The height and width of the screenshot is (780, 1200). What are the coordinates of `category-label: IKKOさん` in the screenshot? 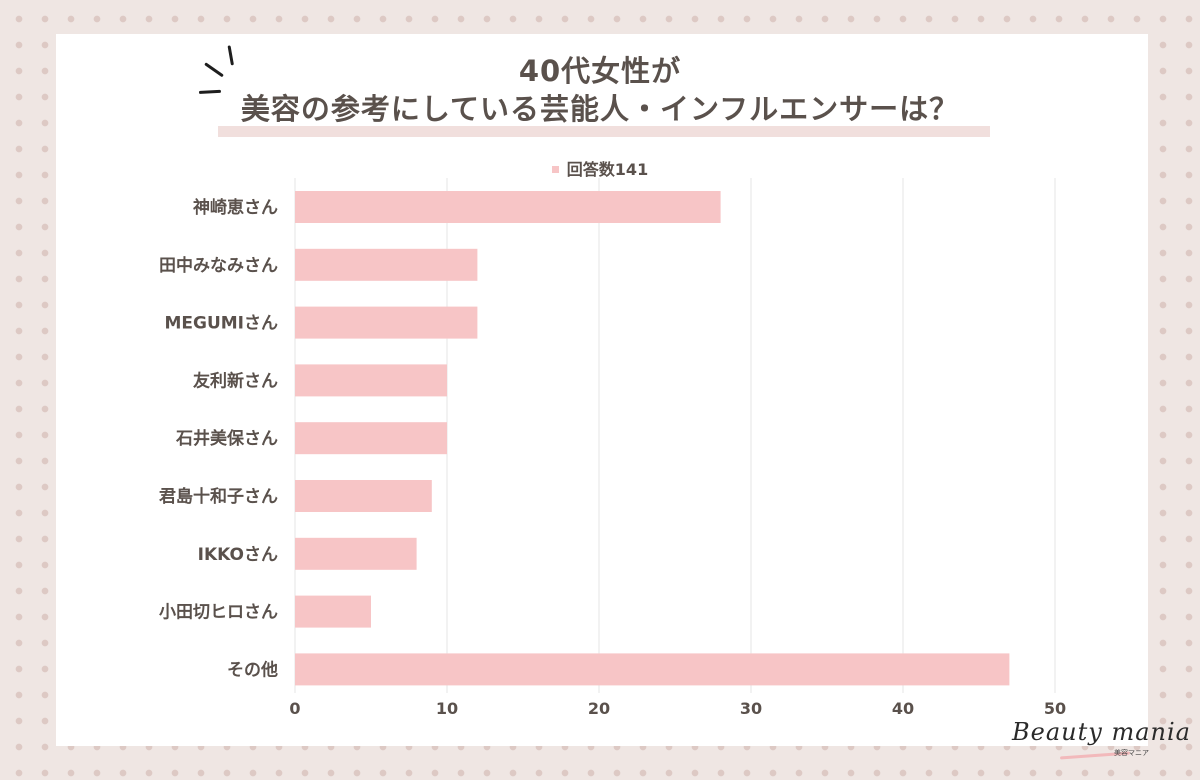 It's located at (238, 555).